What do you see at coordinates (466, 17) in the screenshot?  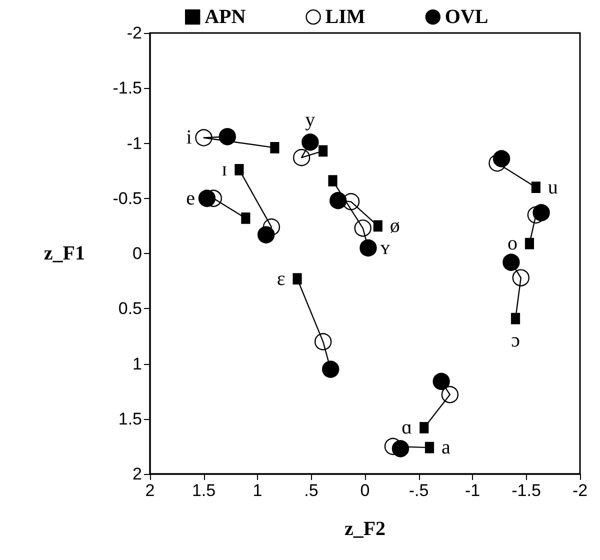 I see `legend-label: OVL` at bounding box center [466, 17].